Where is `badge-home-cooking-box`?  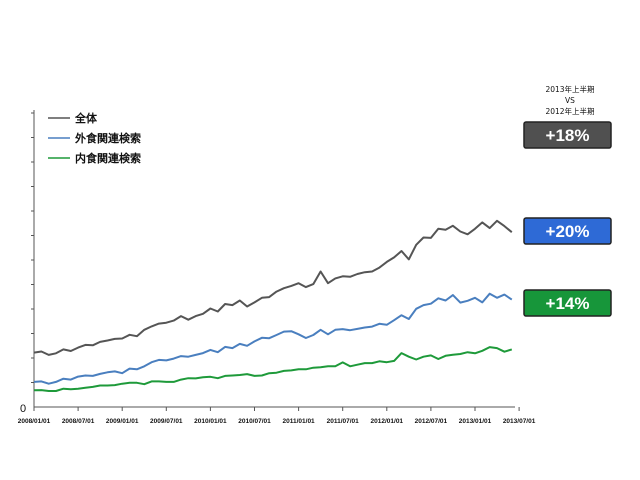 badge-home-cooking-box is located at coordinates (567, 303).